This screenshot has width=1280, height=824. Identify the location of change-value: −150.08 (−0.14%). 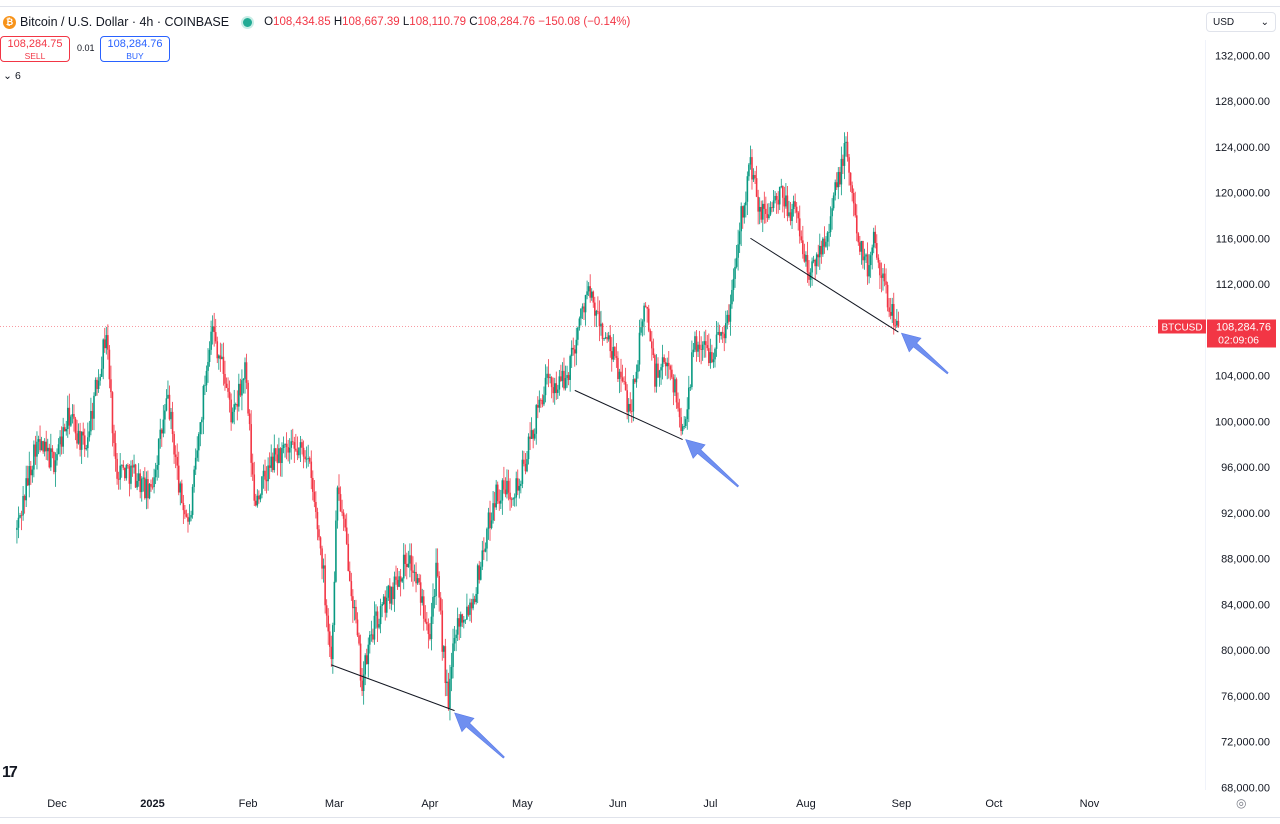
(584, 22).